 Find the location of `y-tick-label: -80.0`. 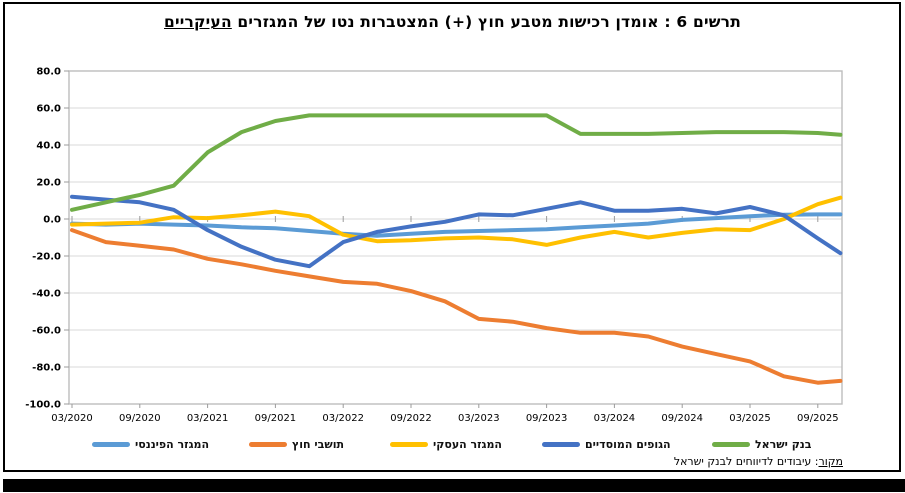

y-tick-label: -80.0 is located at coordinates (46, 368).